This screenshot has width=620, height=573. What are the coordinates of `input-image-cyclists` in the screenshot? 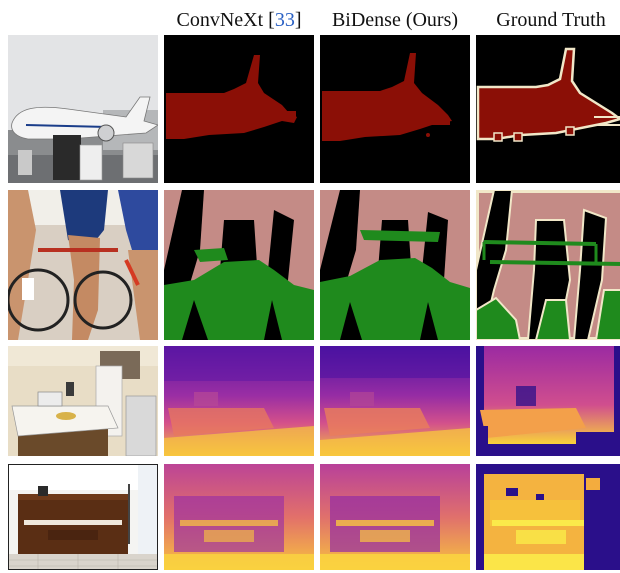 It's located at (83, 265).